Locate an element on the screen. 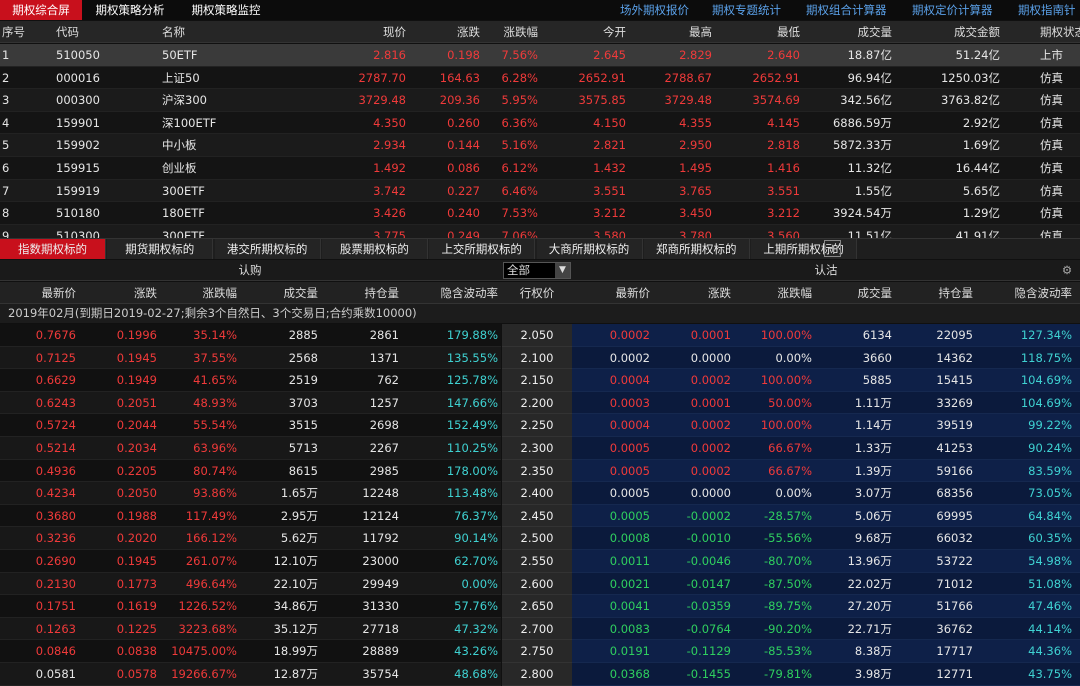  put-cell: 60.35% is located at coordinates (1050, 538).